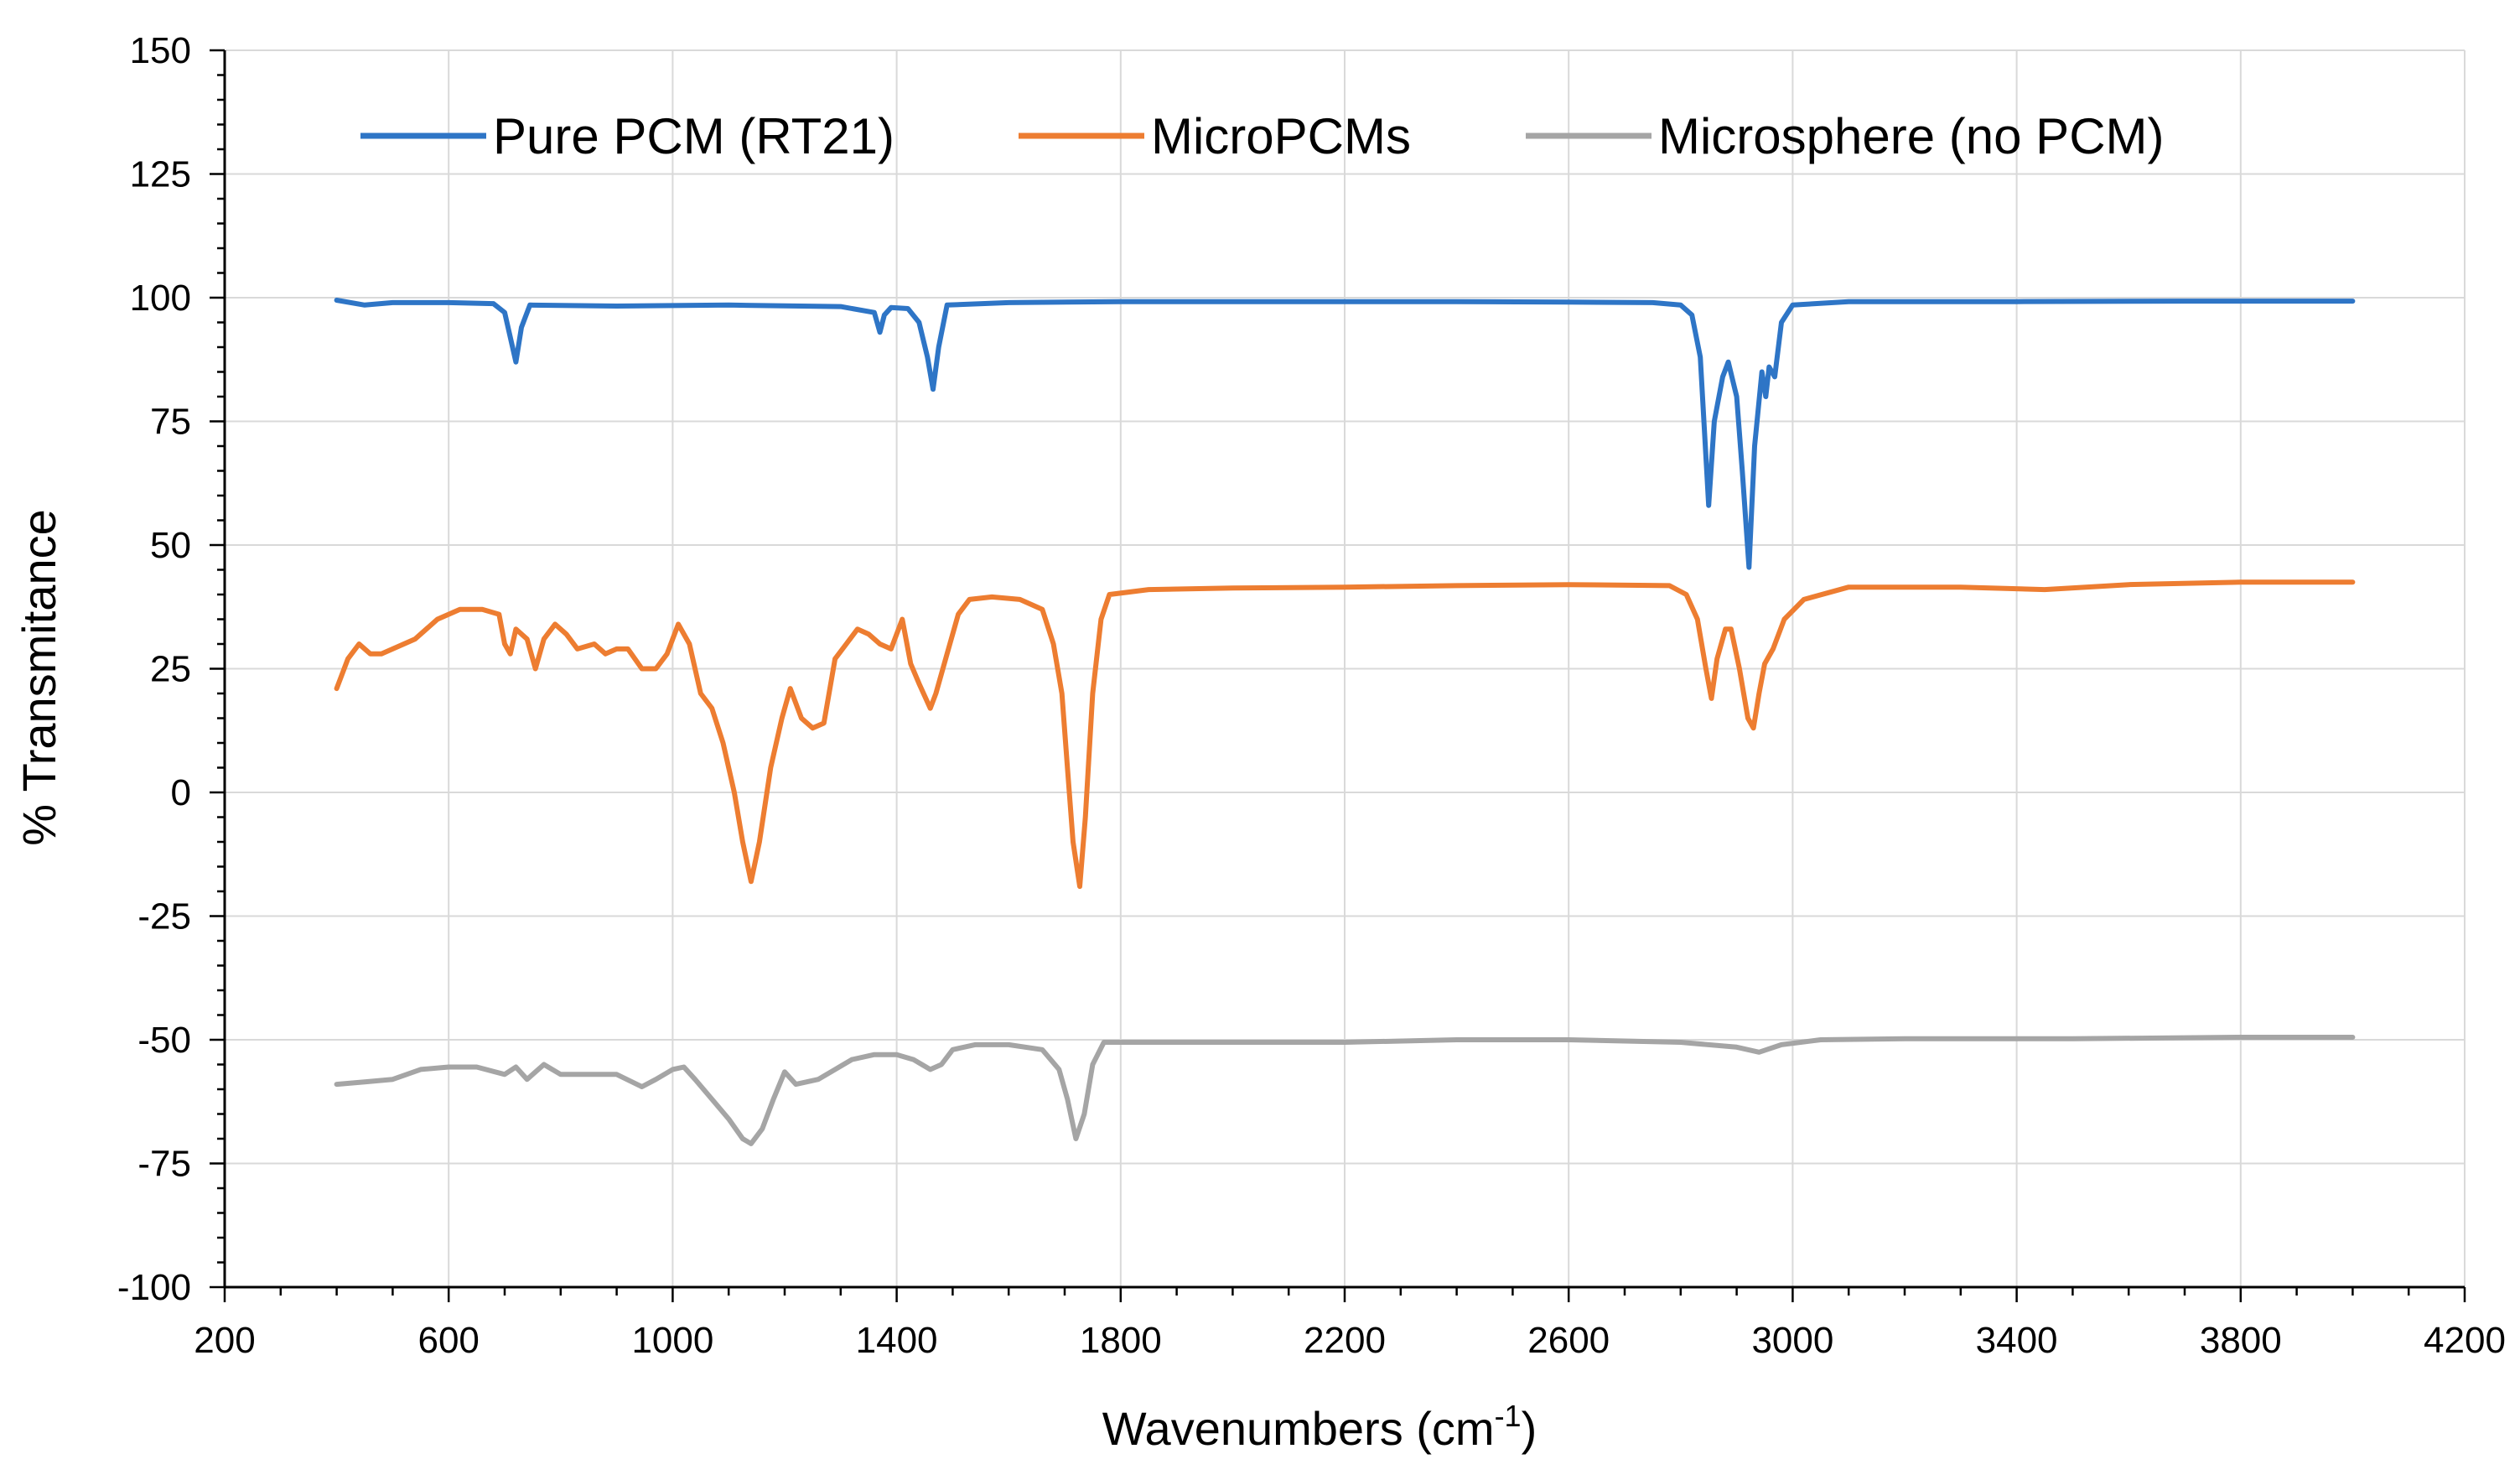 The image size is (2520, 1480). What do you see at coordinates (1568, 1340) in the screenshot?
I see `x-tick-label: 2600` at bounding box center [1568, 1340].